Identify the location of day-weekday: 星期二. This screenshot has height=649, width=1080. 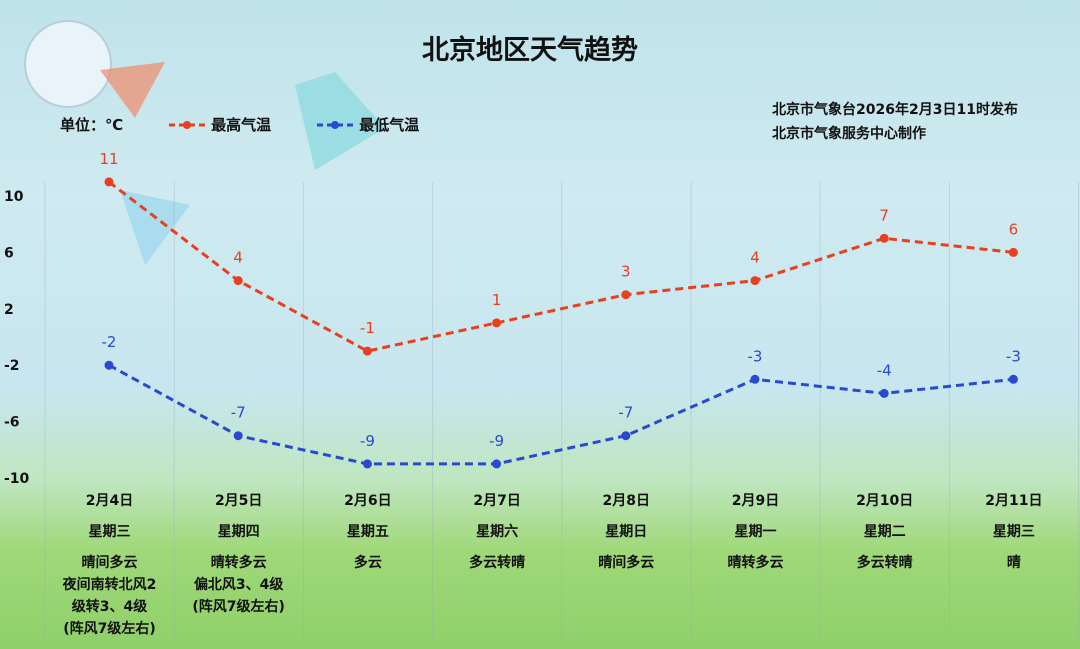
(884, 532).